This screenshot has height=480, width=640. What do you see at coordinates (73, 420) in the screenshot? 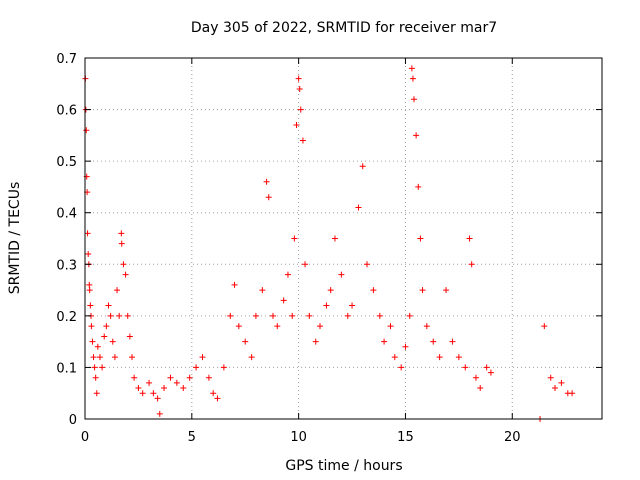
I see `y-tick-label: 0` at bounding box center [73, 420].